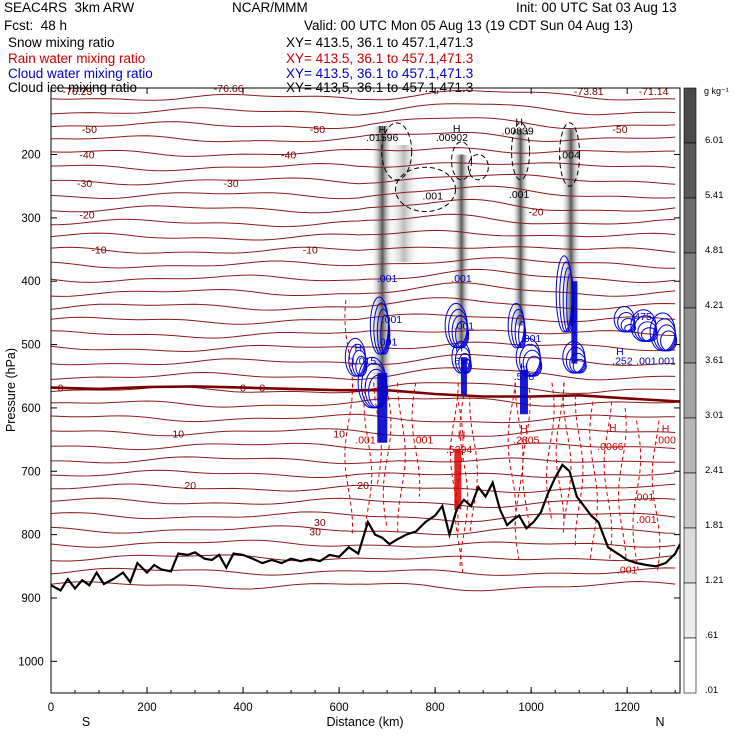  I want to click on cloud-ice-contour, so click(521, 151).